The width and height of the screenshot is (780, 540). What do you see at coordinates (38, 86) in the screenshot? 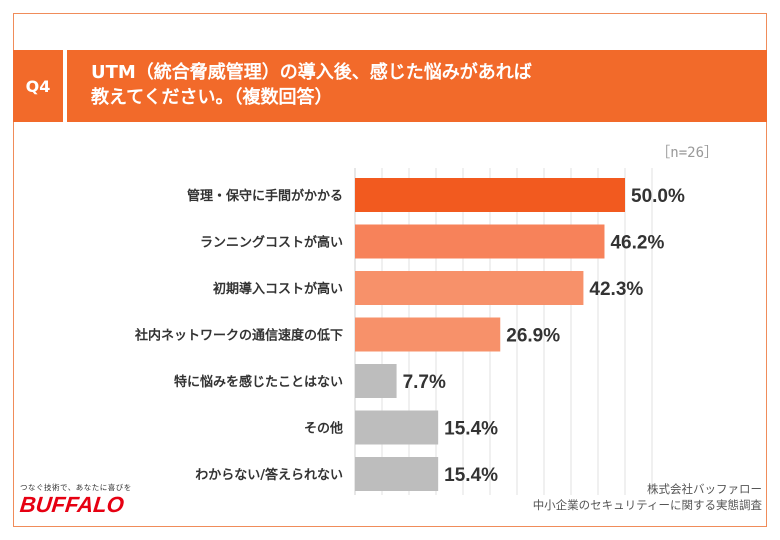
I see `question-badge: Q4` at bounding box center [38, 86].